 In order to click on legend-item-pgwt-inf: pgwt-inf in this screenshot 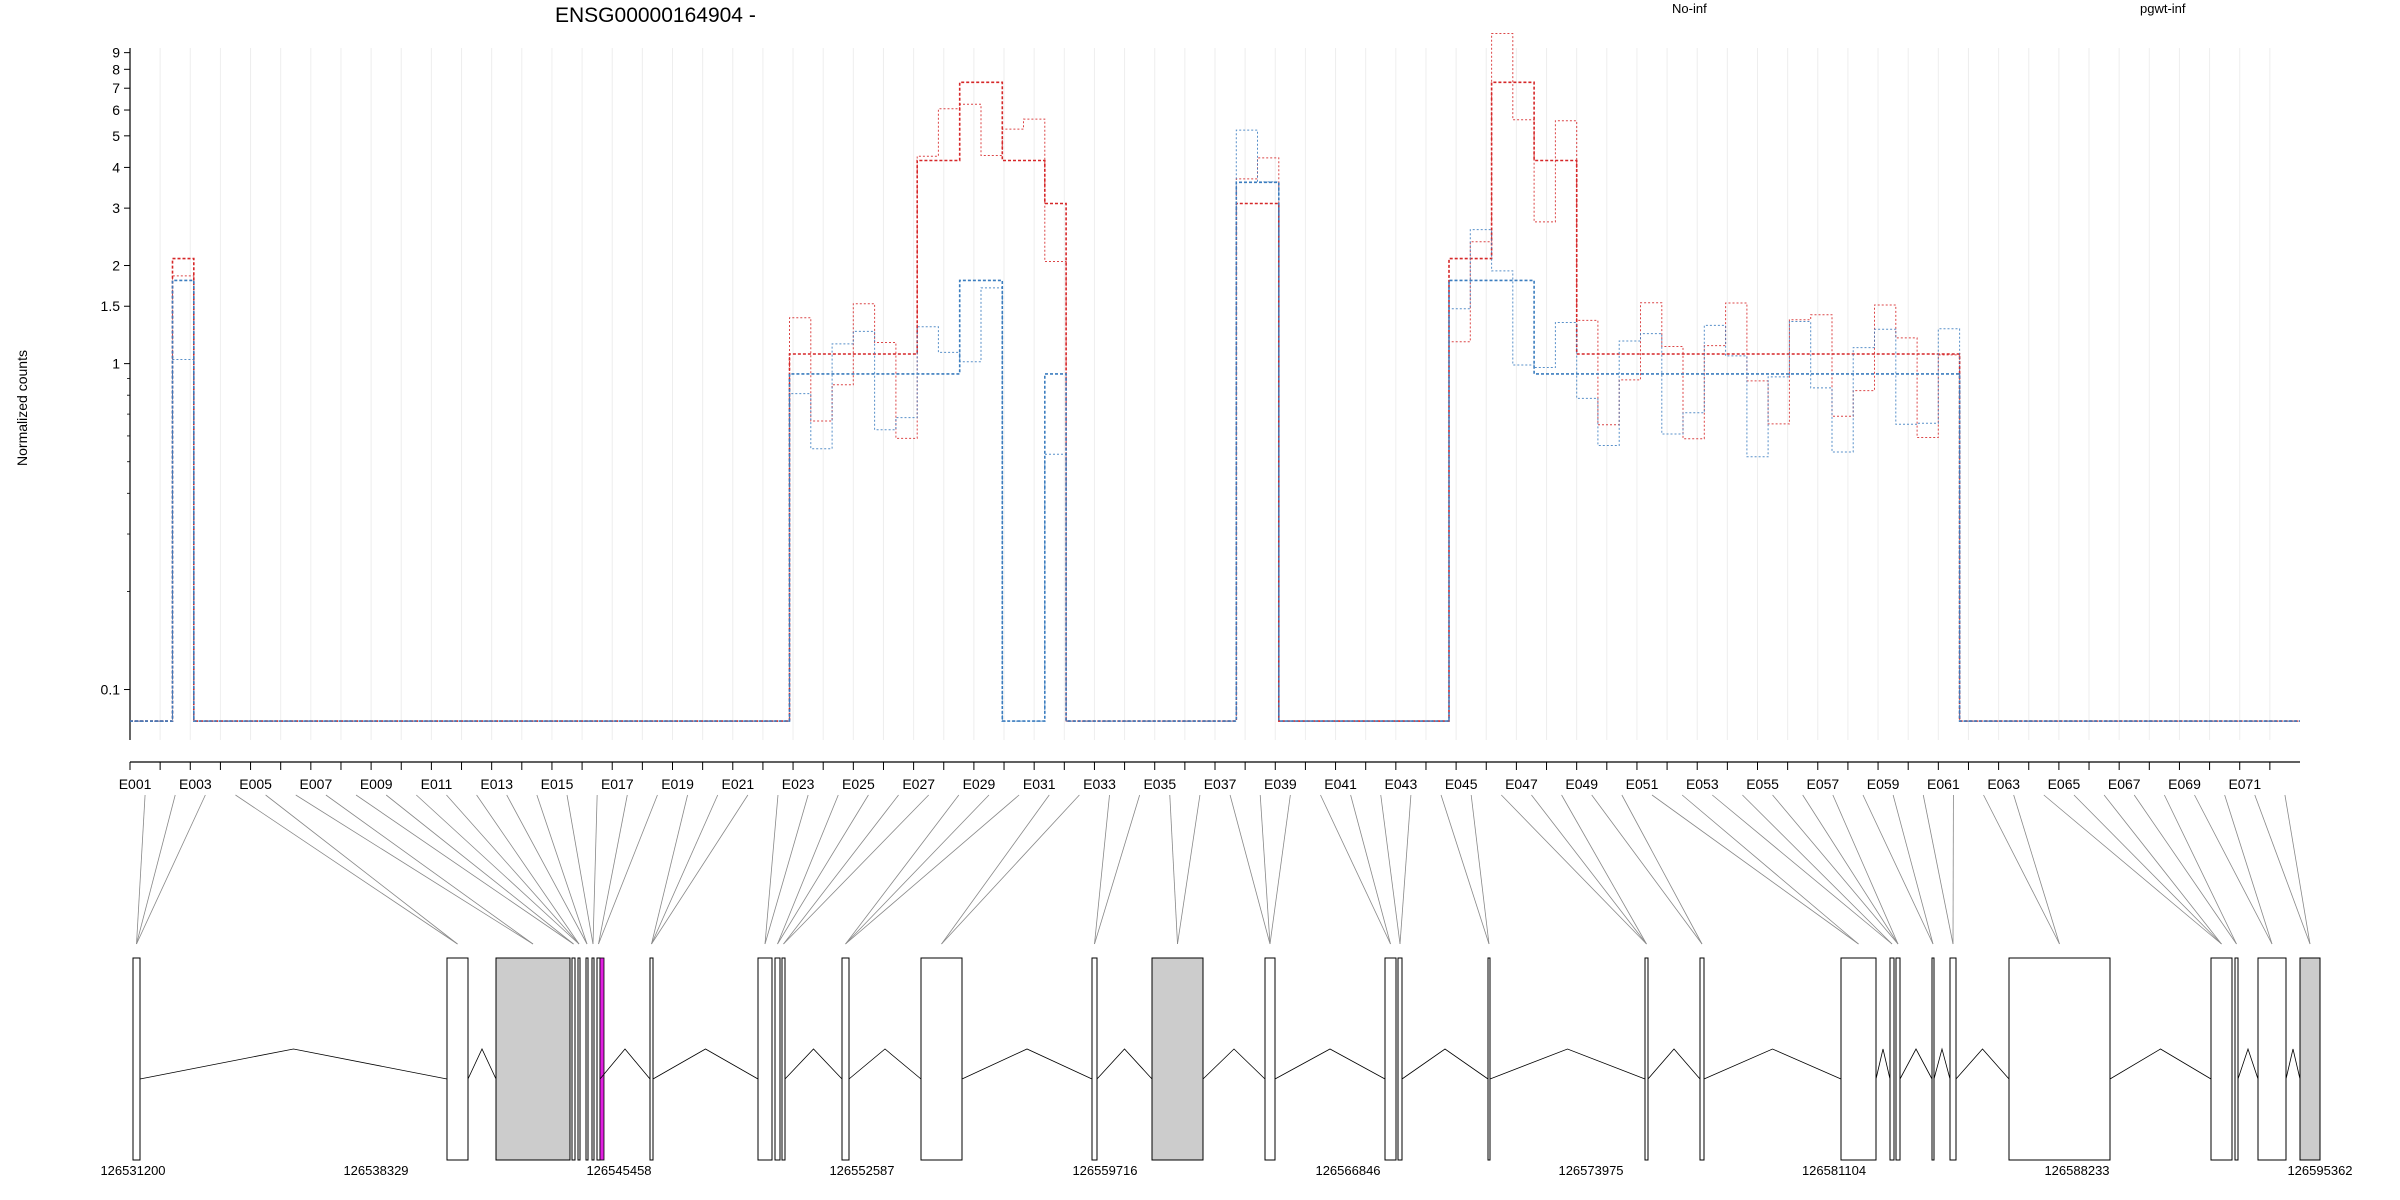, I will do `click(2163, 8)`.